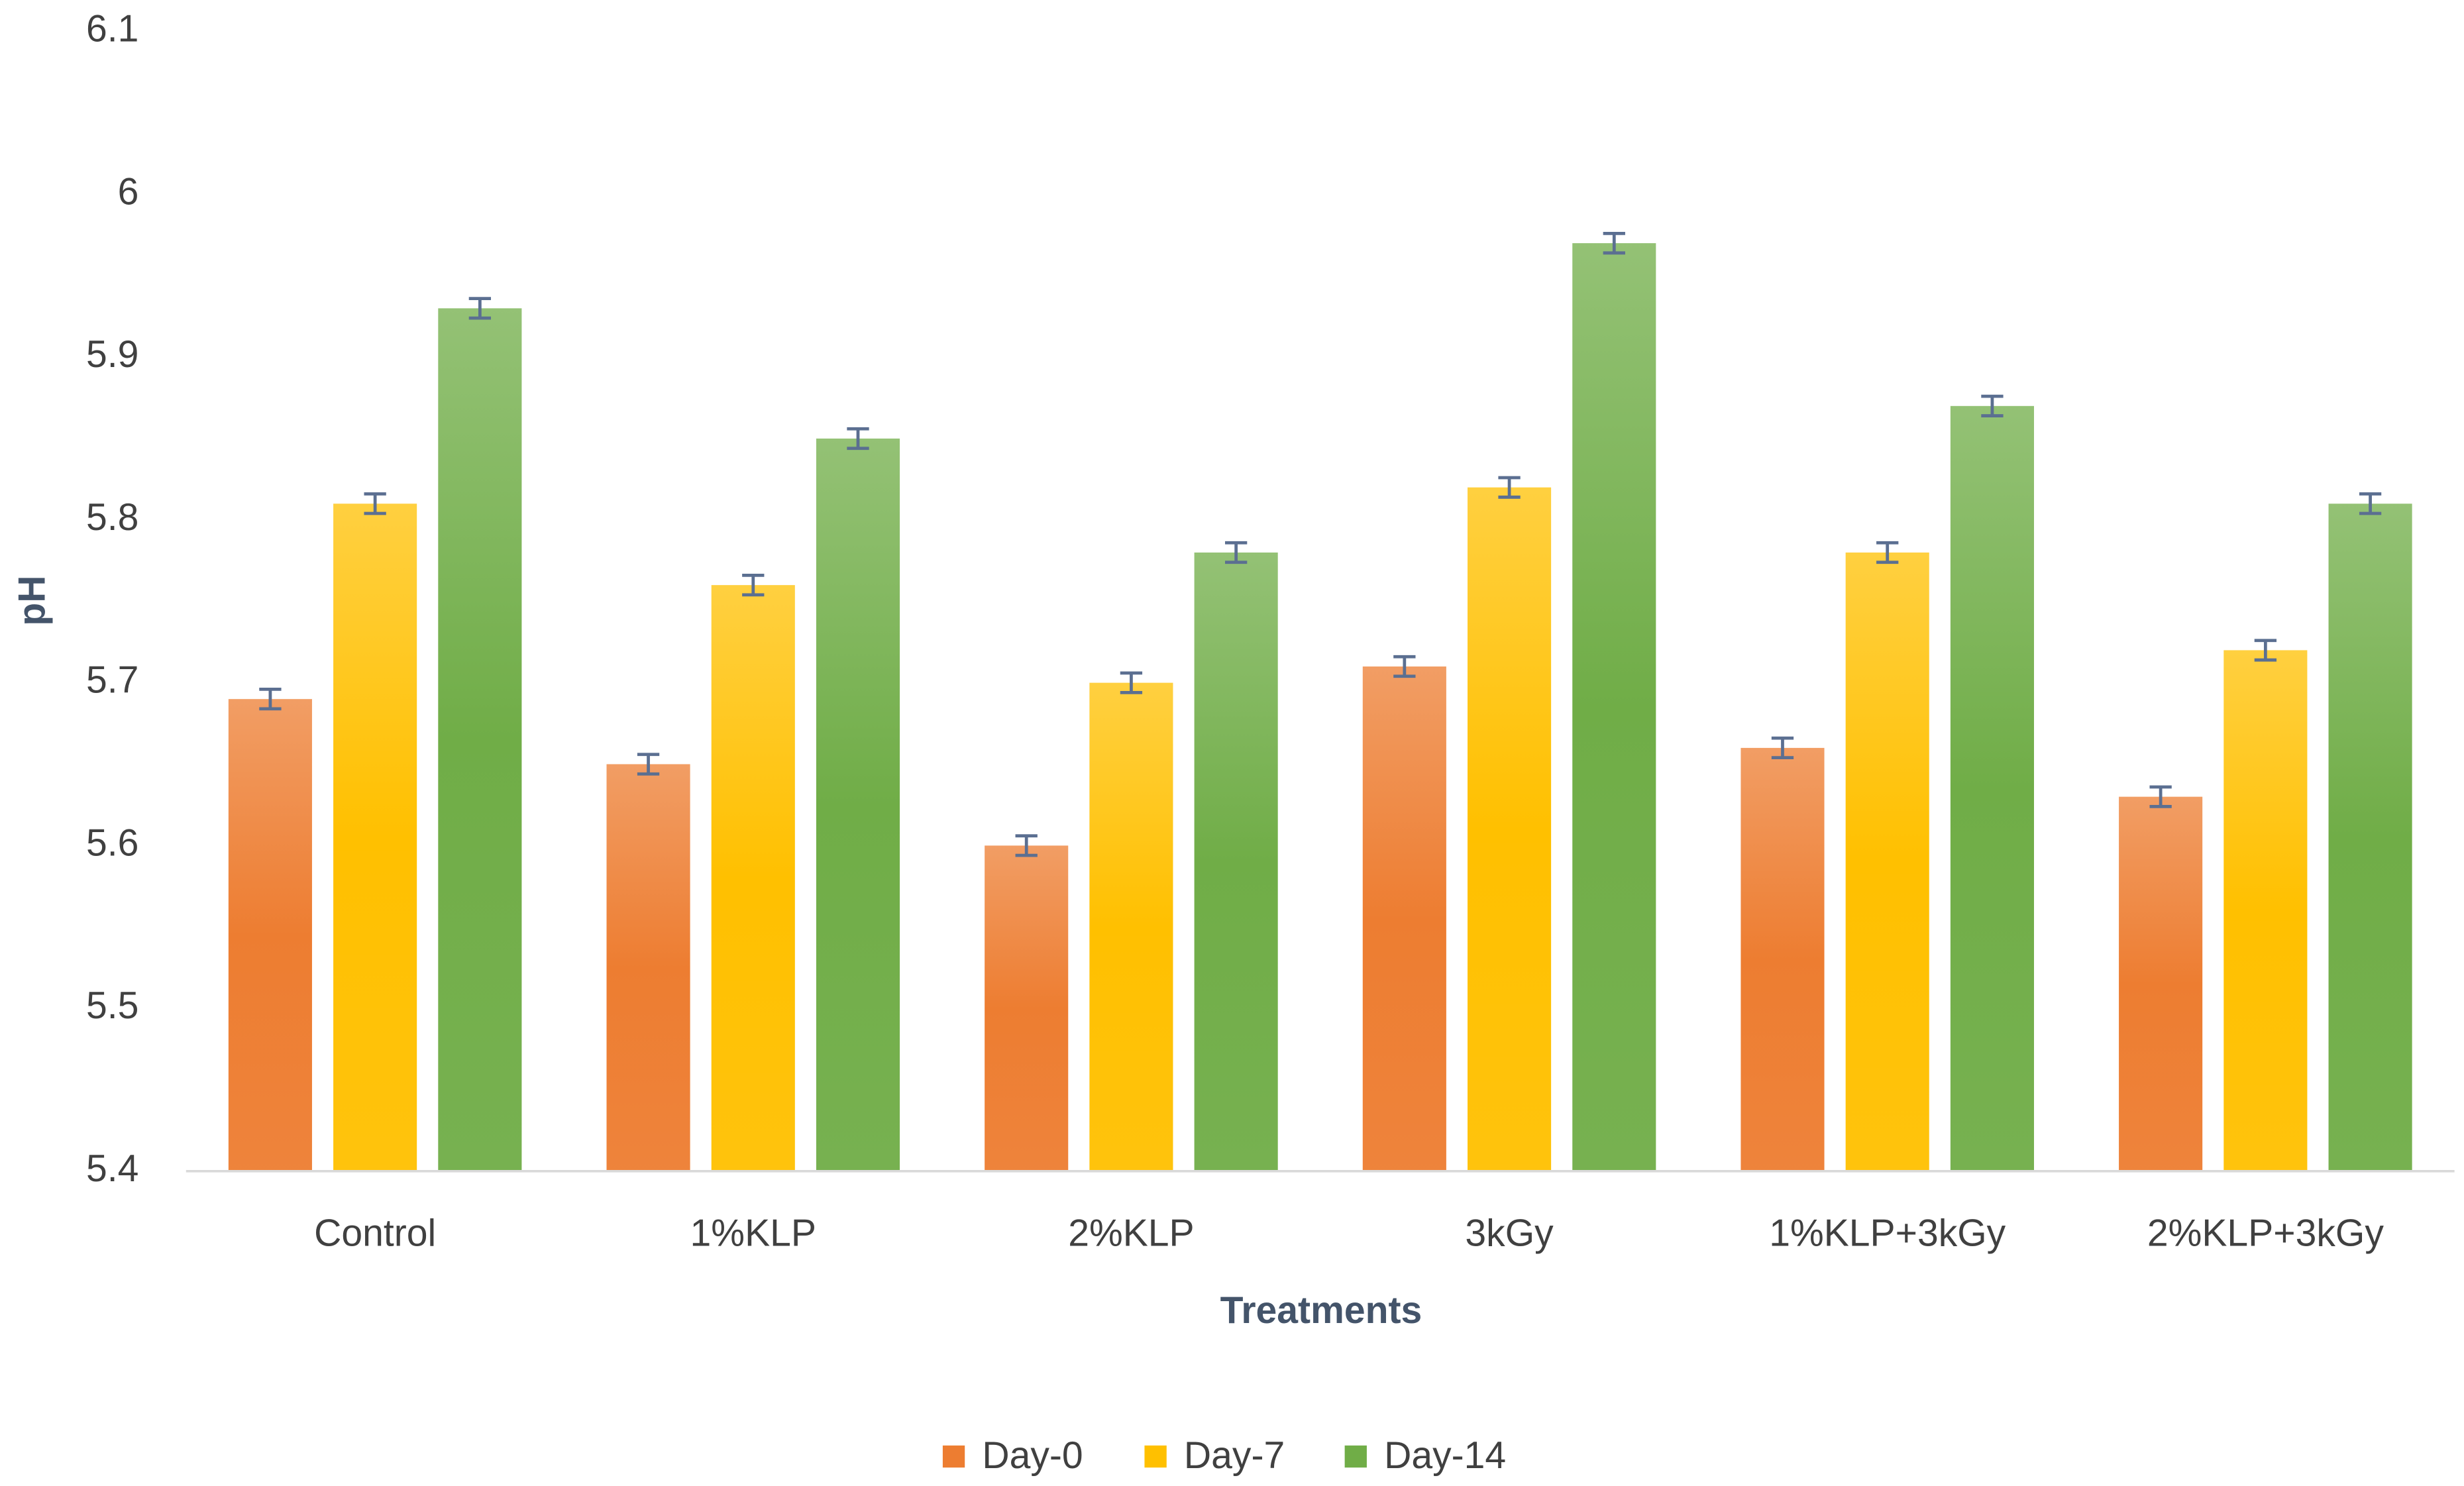  What do you see at coordinates (112, 680) in the screenshot?
I see `y-tick-label: 5.7` at bounding box center [112, 680].